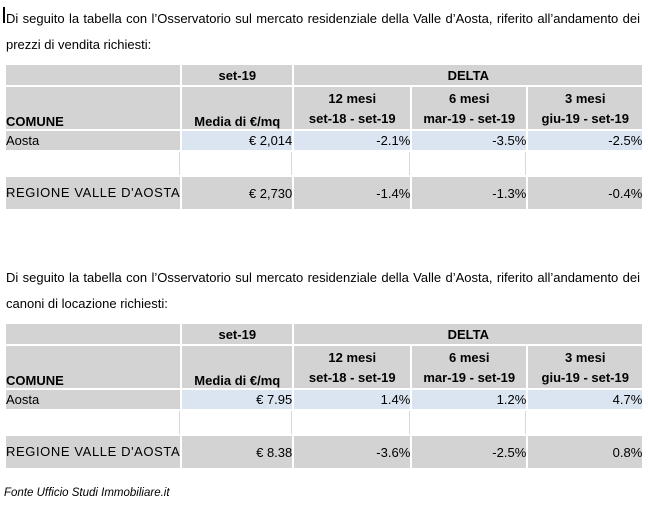  What do you see at coordinates (237, 452) in the screenshot?
I see `media-cell: € 8.38` at bounding box center [237, 452].